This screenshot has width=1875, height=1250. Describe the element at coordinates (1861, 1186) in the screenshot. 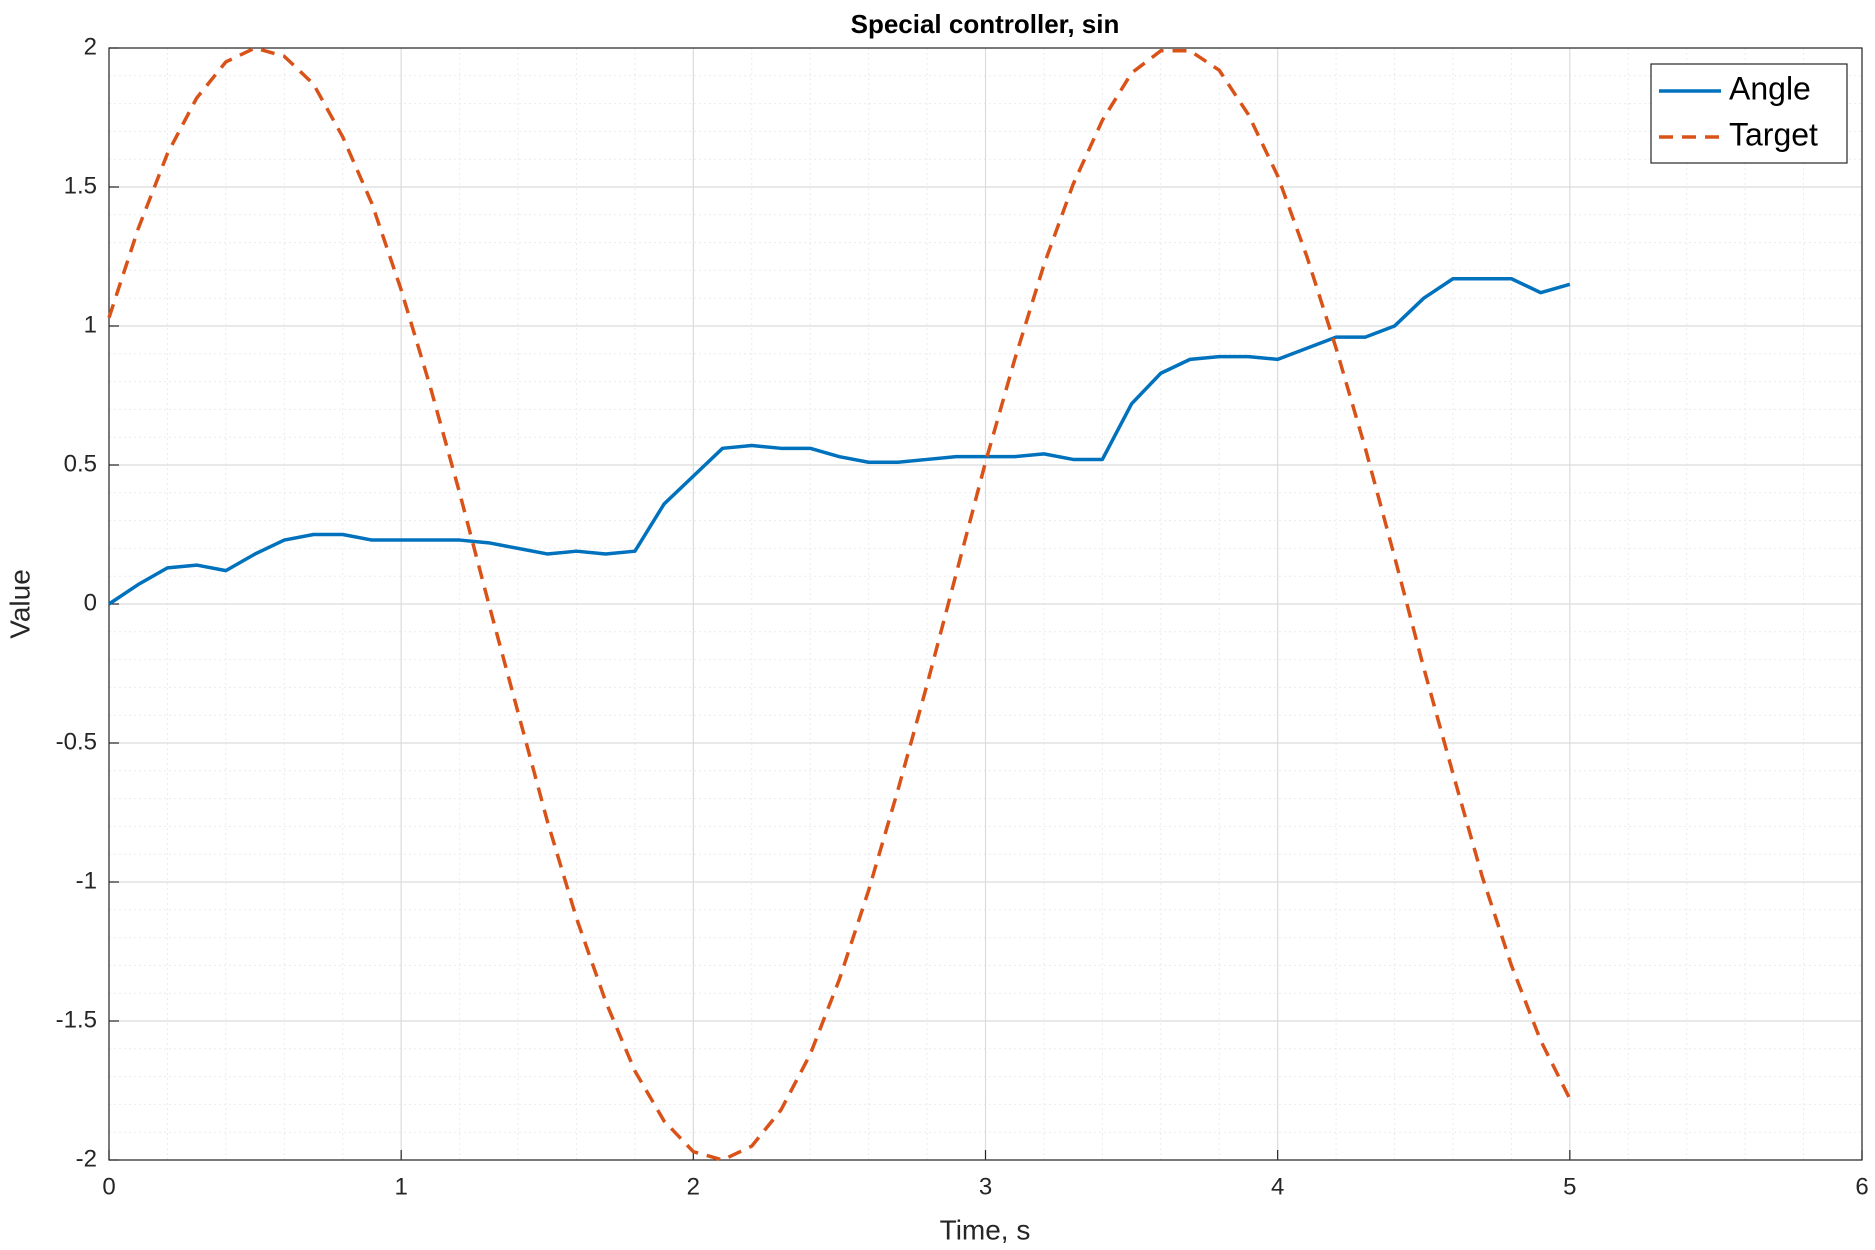

I see `x-tick-label: 6` at that location.